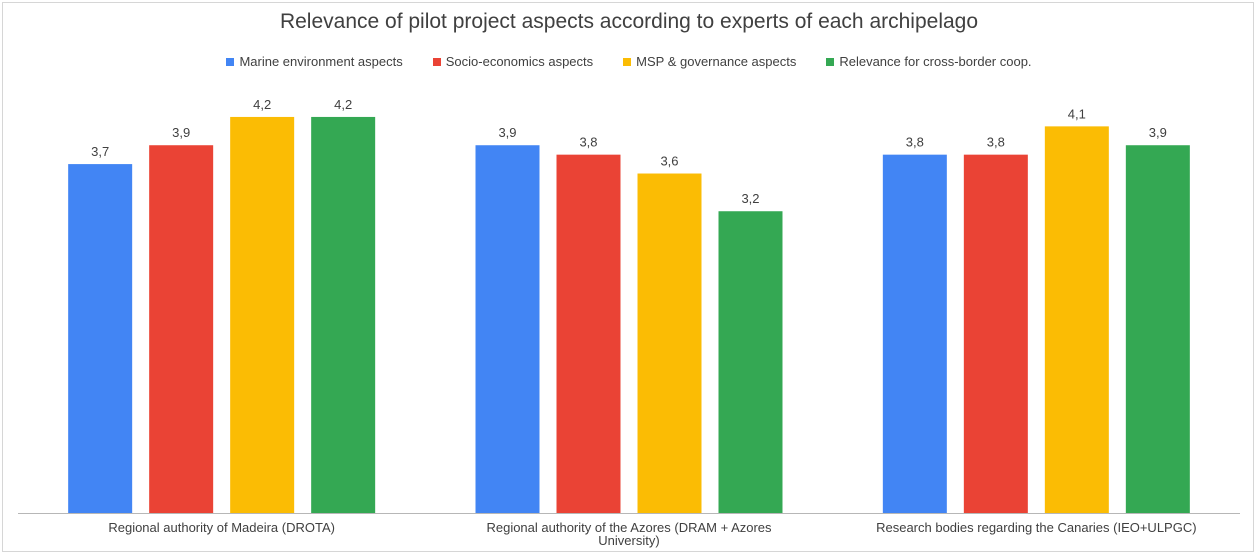  I want to click on legend-item-msp: MSP & governance aspects, so click(709, 61).